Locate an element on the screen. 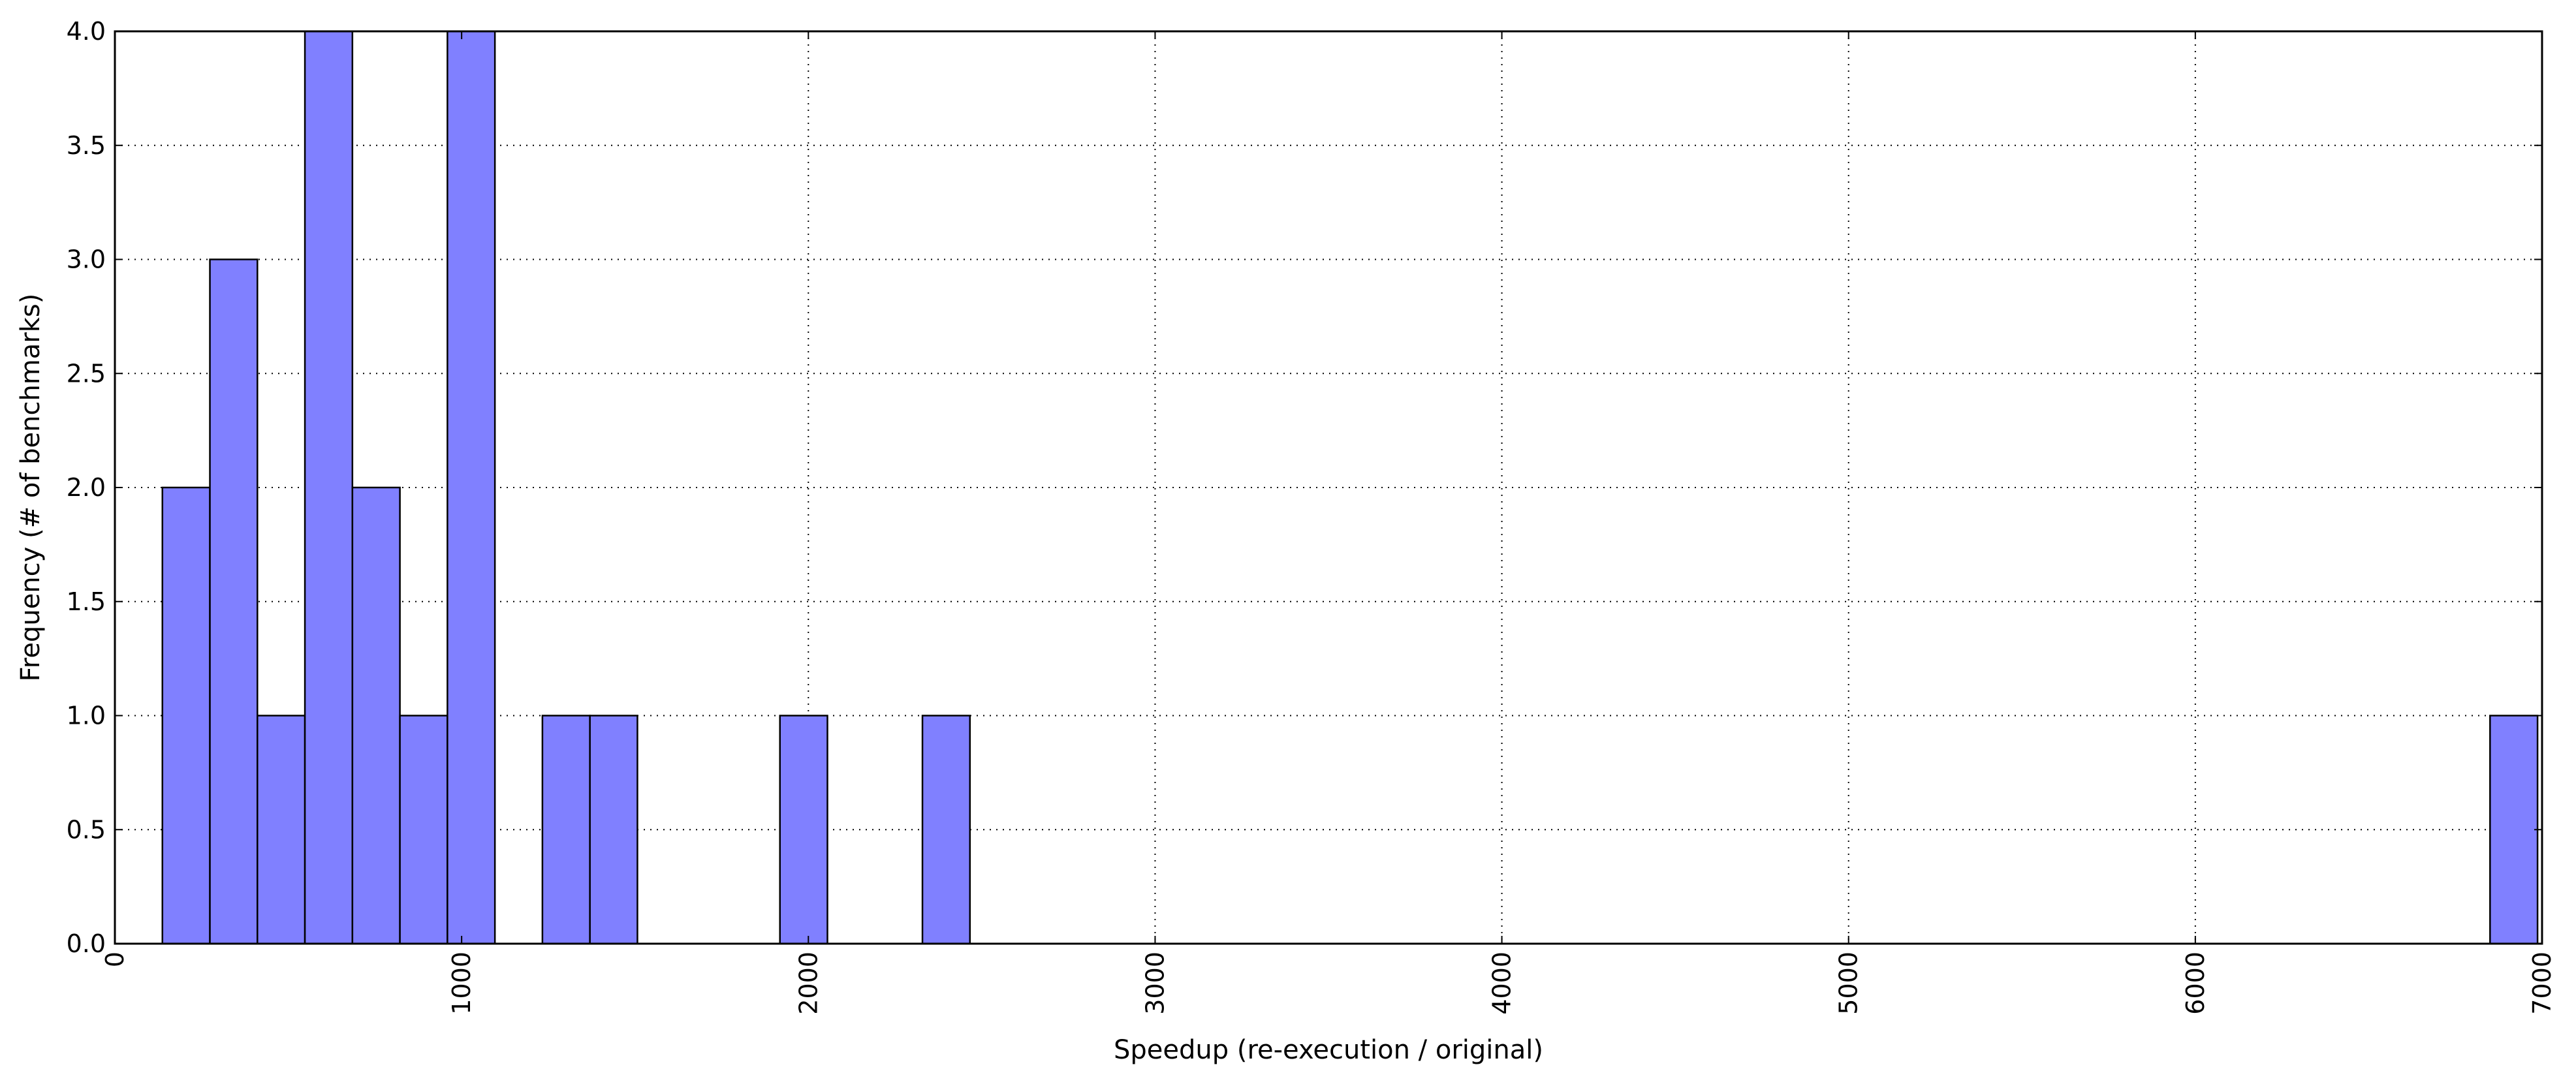 This screenshot has height=1084, width=2576. x-tick-label: 5000 is located at coordinates (1848, 983).